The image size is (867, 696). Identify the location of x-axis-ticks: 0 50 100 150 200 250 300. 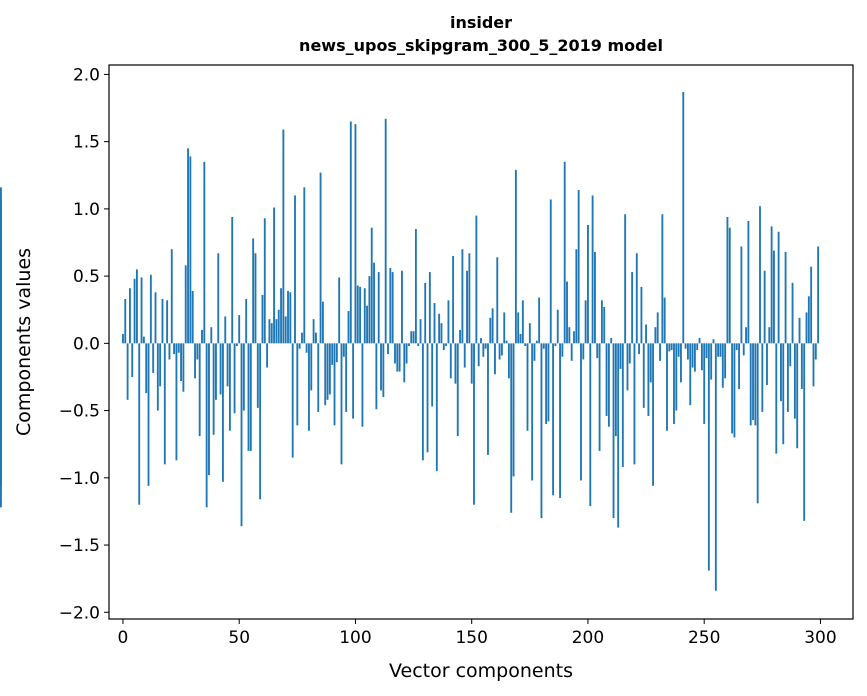
(477, 633).